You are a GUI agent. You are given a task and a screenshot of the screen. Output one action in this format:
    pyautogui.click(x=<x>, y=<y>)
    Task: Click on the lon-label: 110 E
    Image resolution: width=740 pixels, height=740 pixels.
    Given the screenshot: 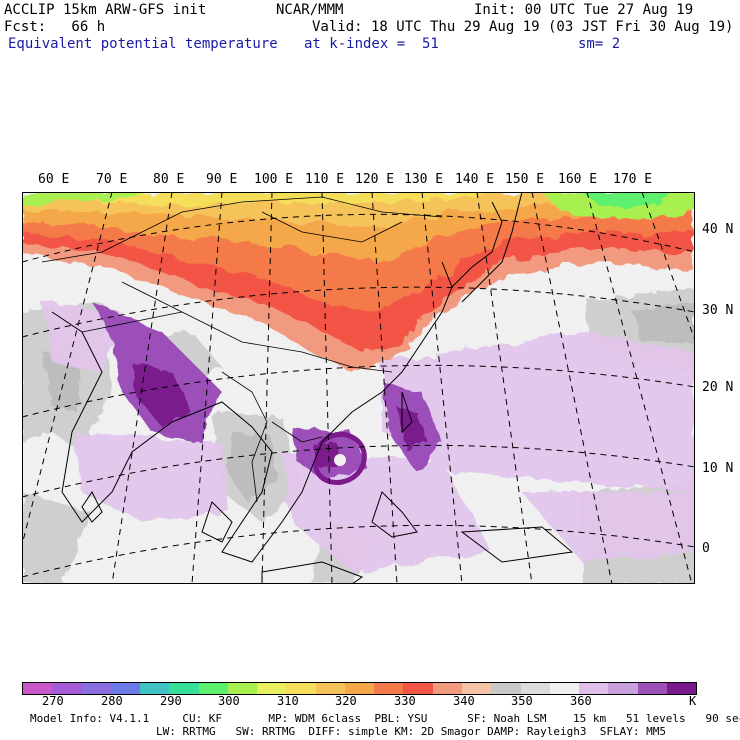 What is the action you would take?
    pyautogui.click(x=325, y=179)
    